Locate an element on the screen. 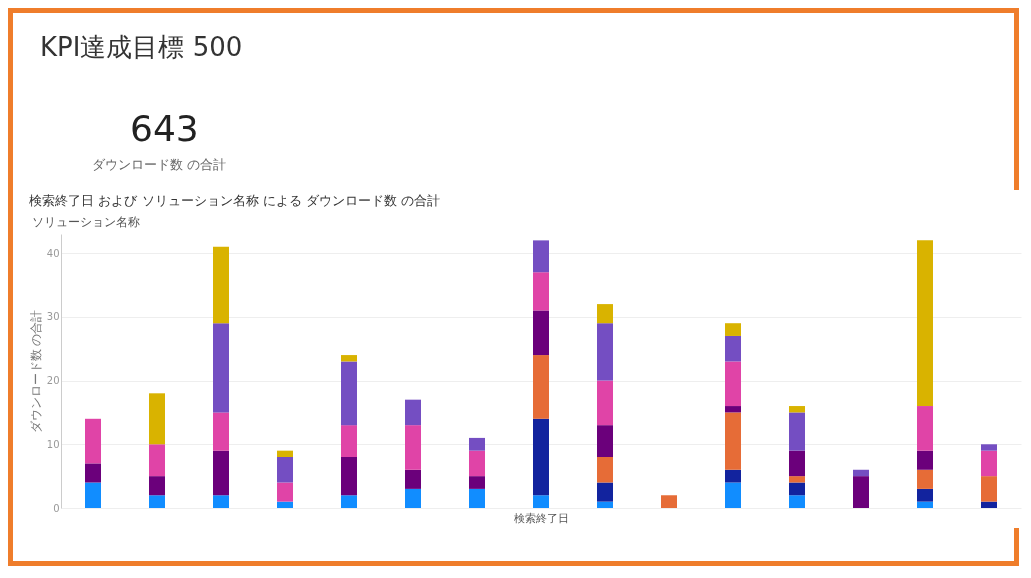  text: KPI達成目標 500 is located at coordinates (141, 47).